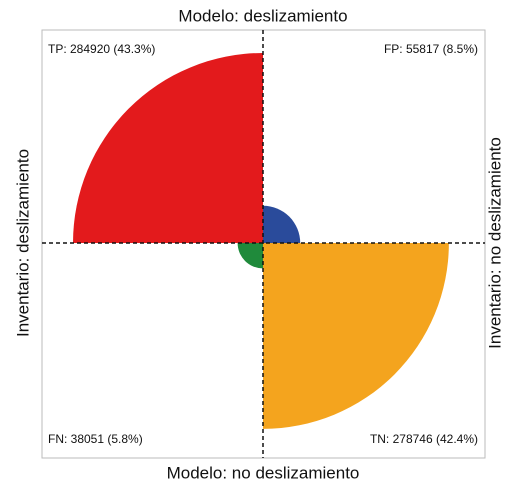  What do you see at coordinates (22, 243) in the screenshot?
I see `left-label: Inventario: deslizamiento` at bounding box center [22, 243].